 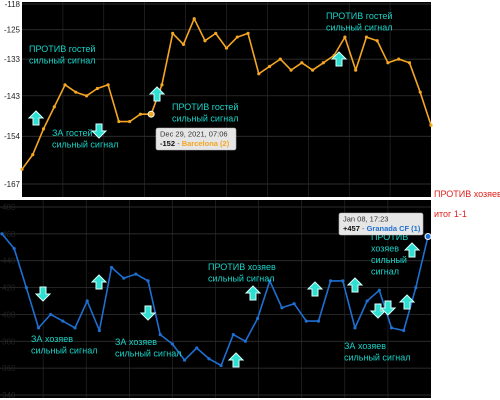 What do you see at coordinates (394, 228) in the screenshot?
I see `tooltip-team-label: Granada CF (1)` at bounding box center [394, 228].